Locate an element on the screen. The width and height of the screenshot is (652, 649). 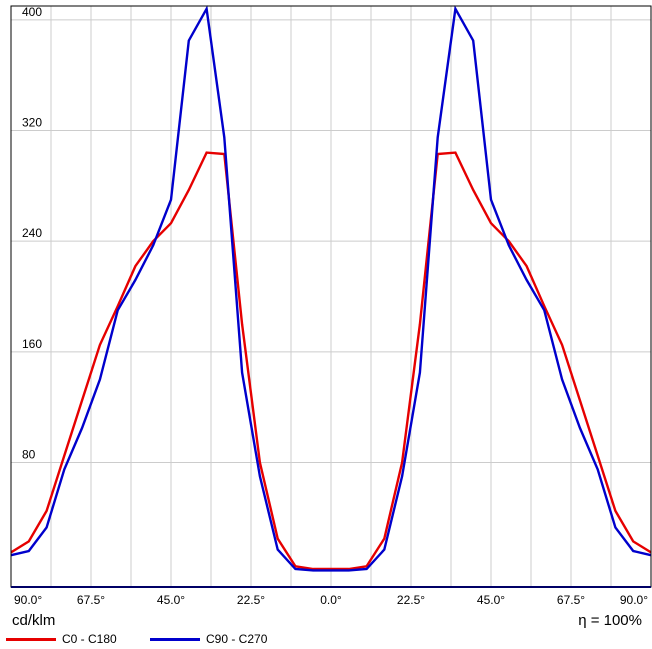
y-tick-label: 320 is located at coordinates (32, 123).